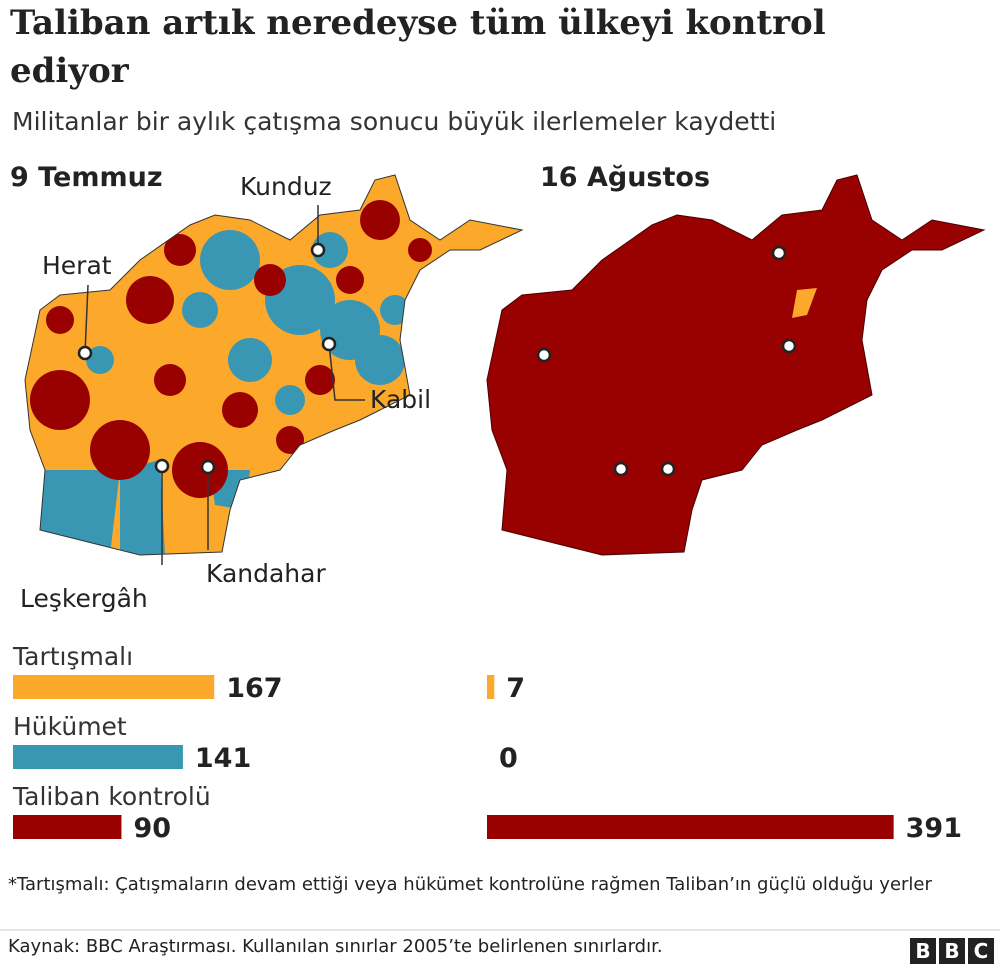  Describe the element at coordinates (223, 758) in the screenshot. I see `value-label: 141` at that location.